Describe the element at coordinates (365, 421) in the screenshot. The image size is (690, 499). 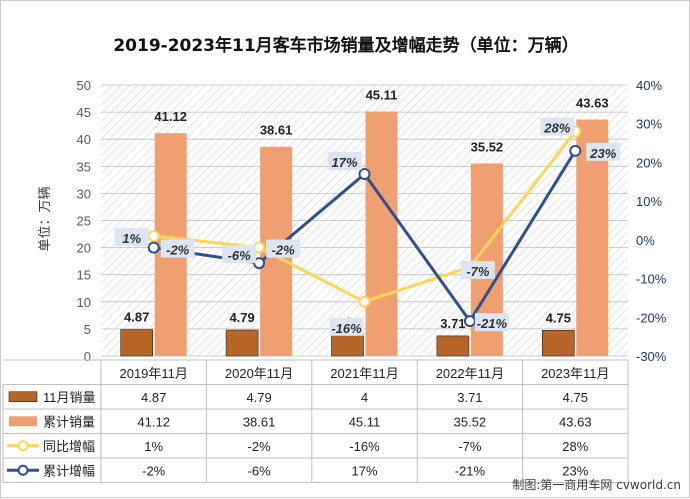
I see `table-cell: 45.11` at that location.